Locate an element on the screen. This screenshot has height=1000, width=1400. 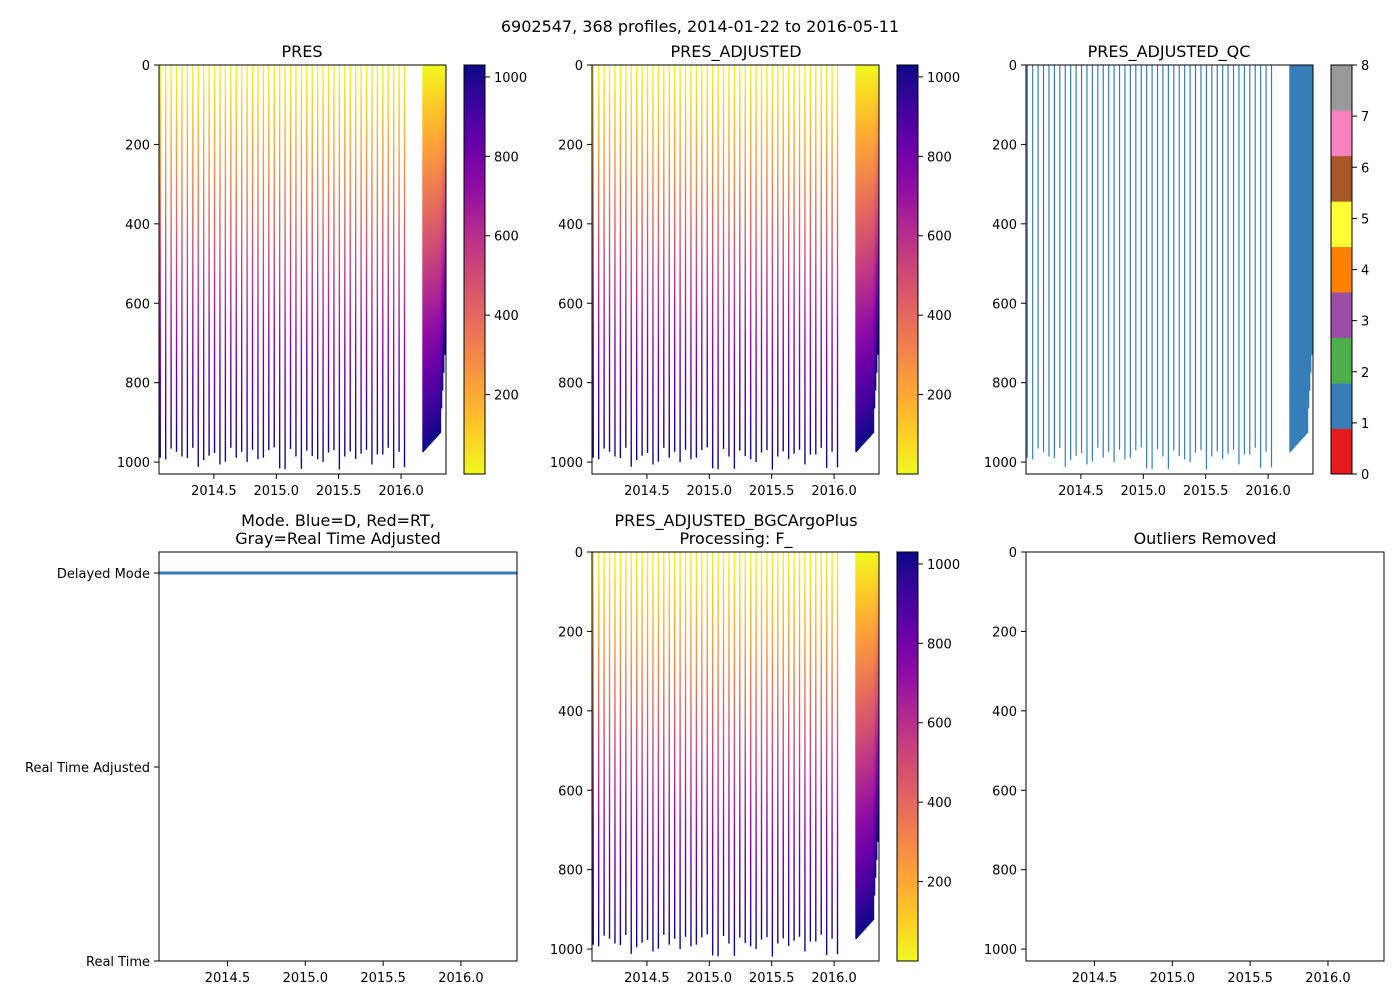
xtick-label: 2014.5 is located at coordinates (214, 491).